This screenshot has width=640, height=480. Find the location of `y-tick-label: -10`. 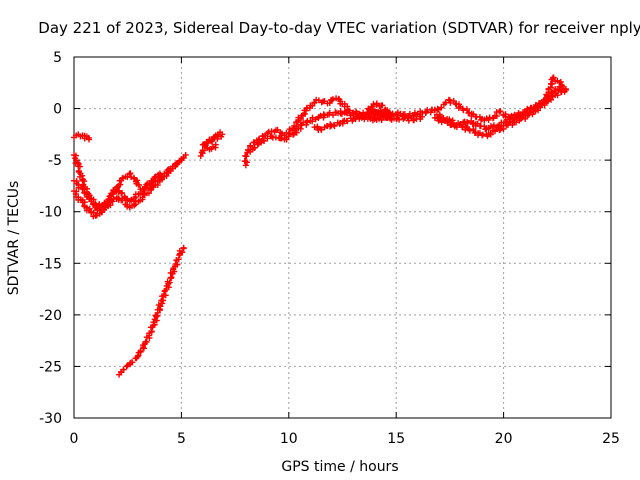

y-tick-label: -10 is located at coordinates (50, 213).